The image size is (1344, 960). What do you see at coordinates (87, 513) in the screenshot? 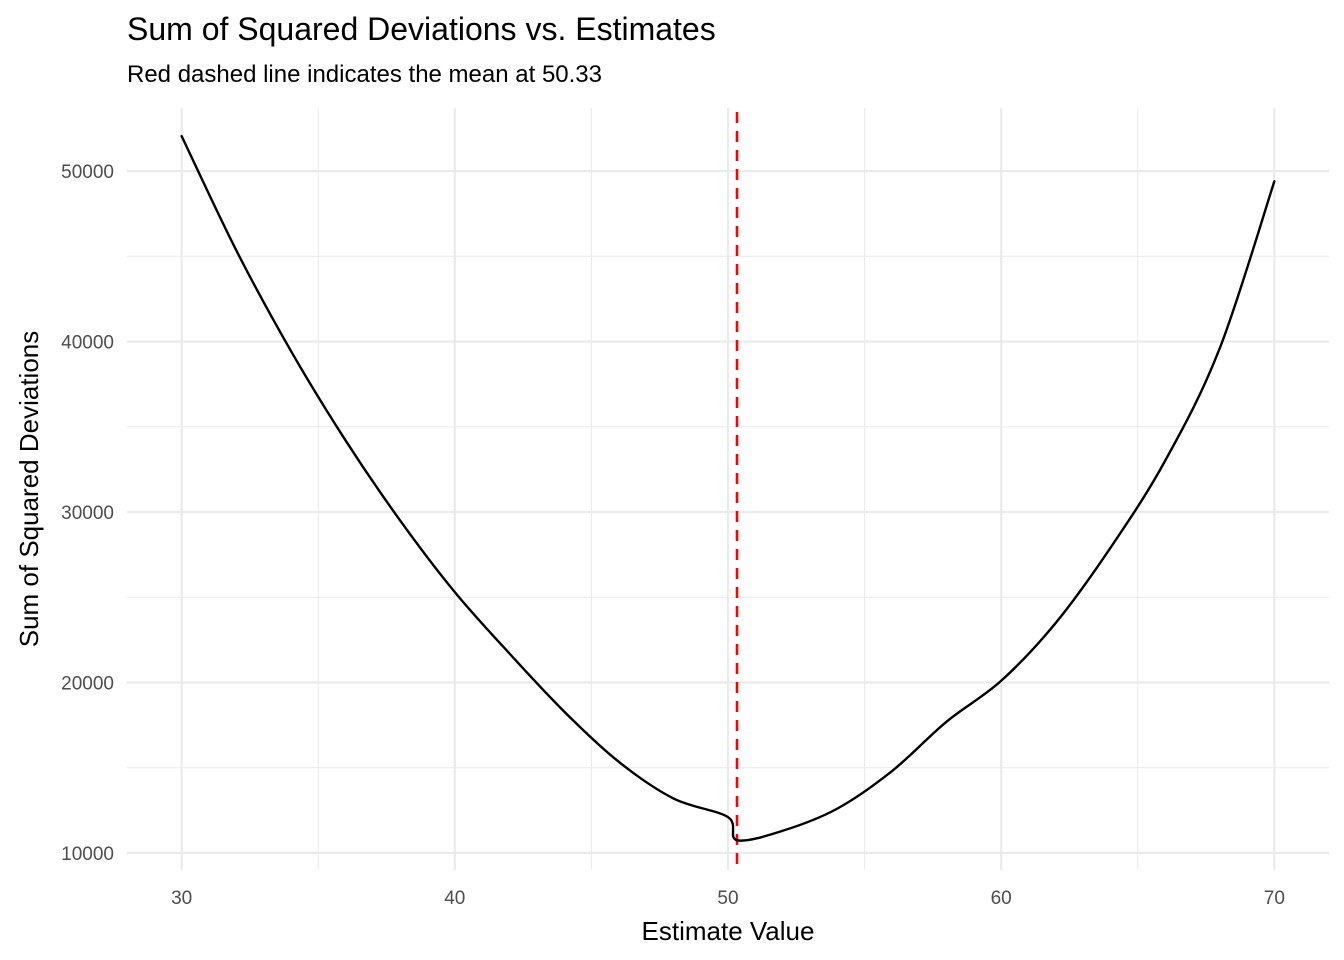
I see `y-tick-label: 30000` at bounding box center [87, 513].